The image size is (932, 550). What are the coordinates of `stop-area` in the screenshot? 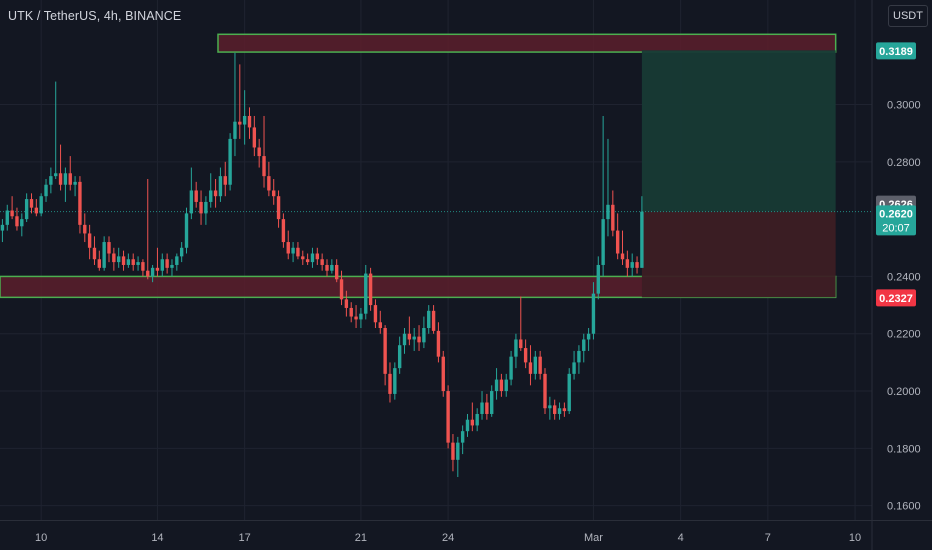 It's located at (738, 254).